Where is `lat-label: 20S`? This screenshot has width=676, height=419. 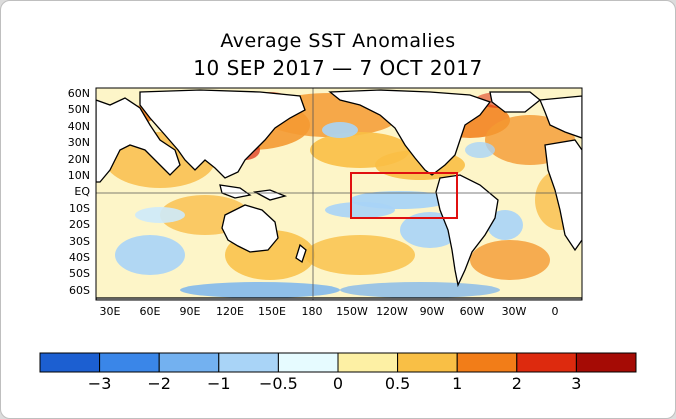 lat-label: 20S is located at coordinates (79, 225).